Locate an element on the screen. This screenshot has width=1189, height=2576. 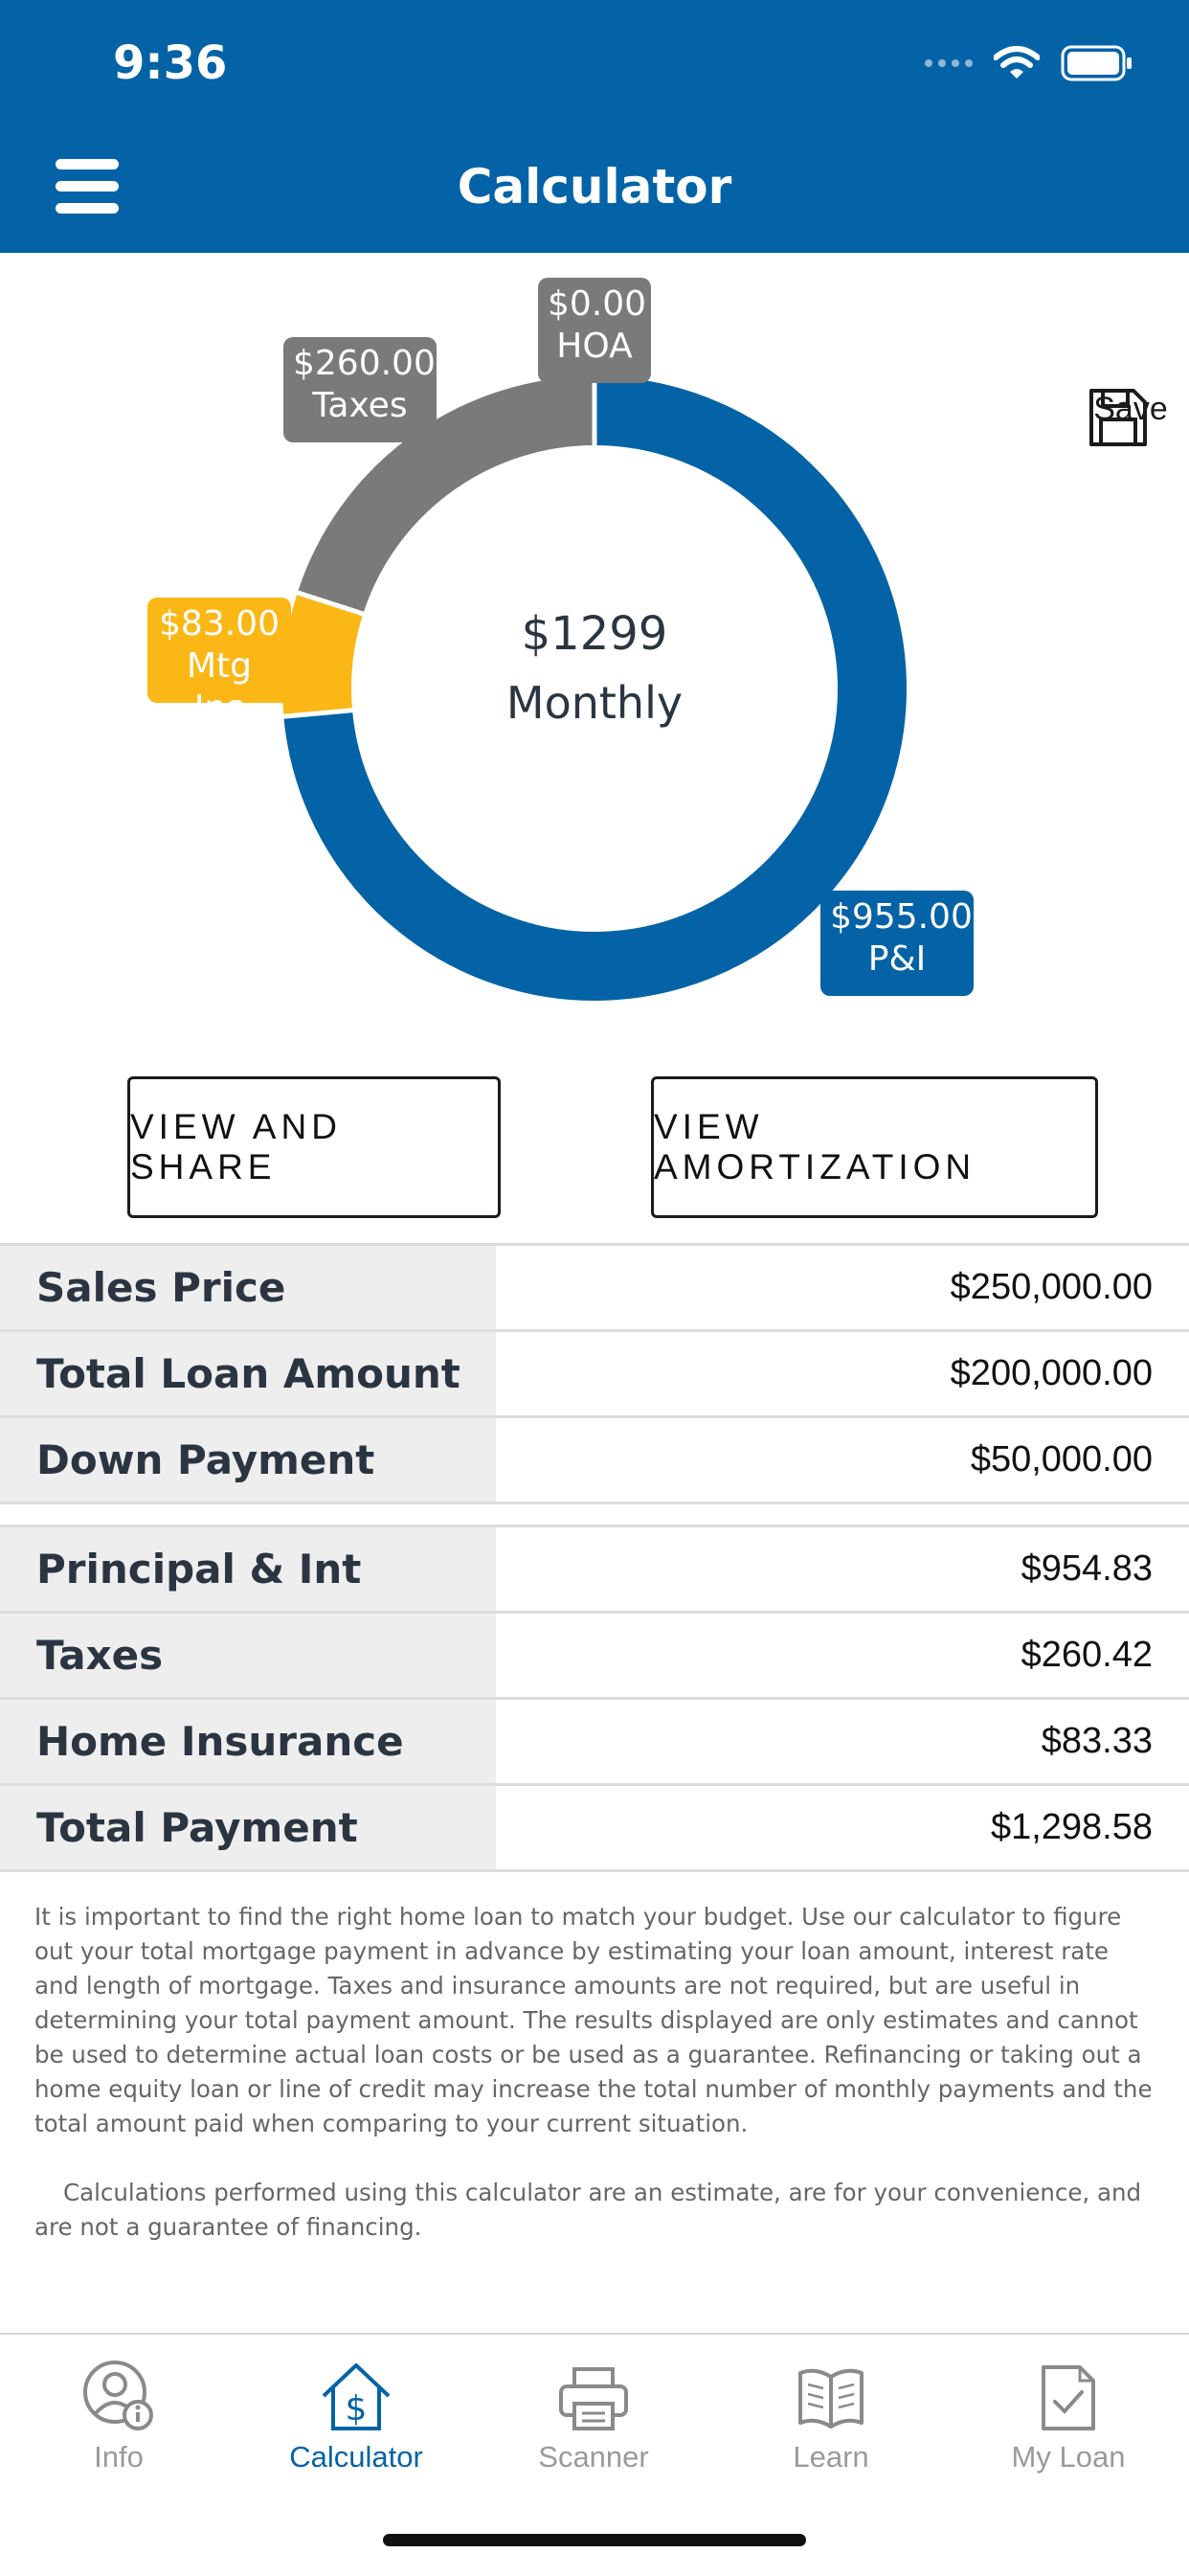
table-row: Taxes $260.42 is located at coordinates (594, 1657).